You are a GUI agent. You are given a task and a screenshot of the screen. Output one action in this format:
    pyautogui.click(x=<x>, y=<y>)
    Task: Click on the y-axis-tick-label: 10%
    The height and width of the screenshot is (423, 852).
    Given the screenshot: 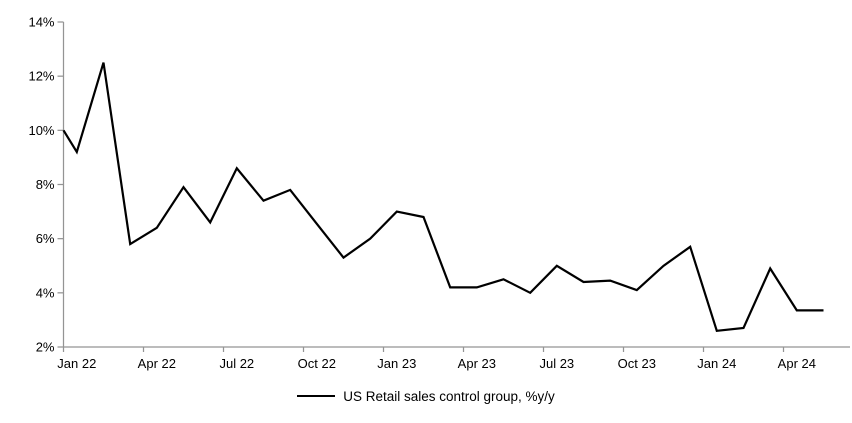 What is the action you would take?
    pyautogui.click(x=41, y=130)
    